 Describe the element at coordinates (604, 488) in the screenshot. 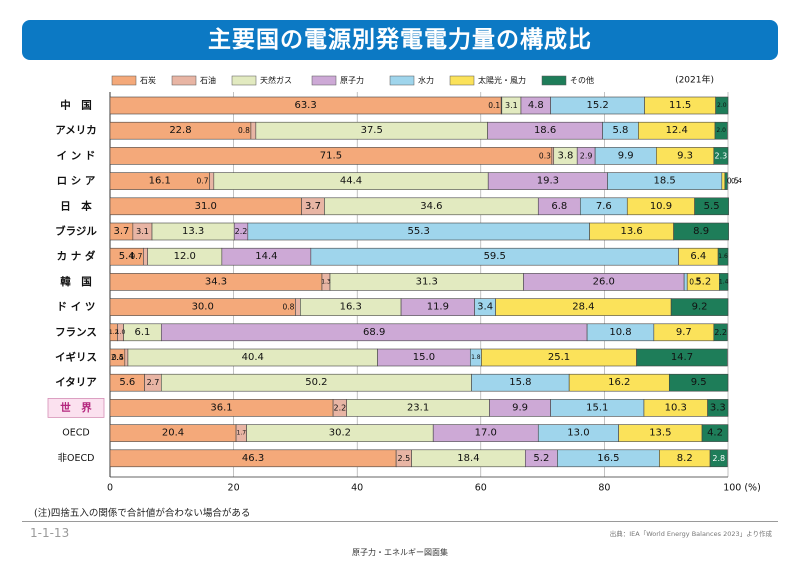

I see `x-tick-label: 80` at that location.